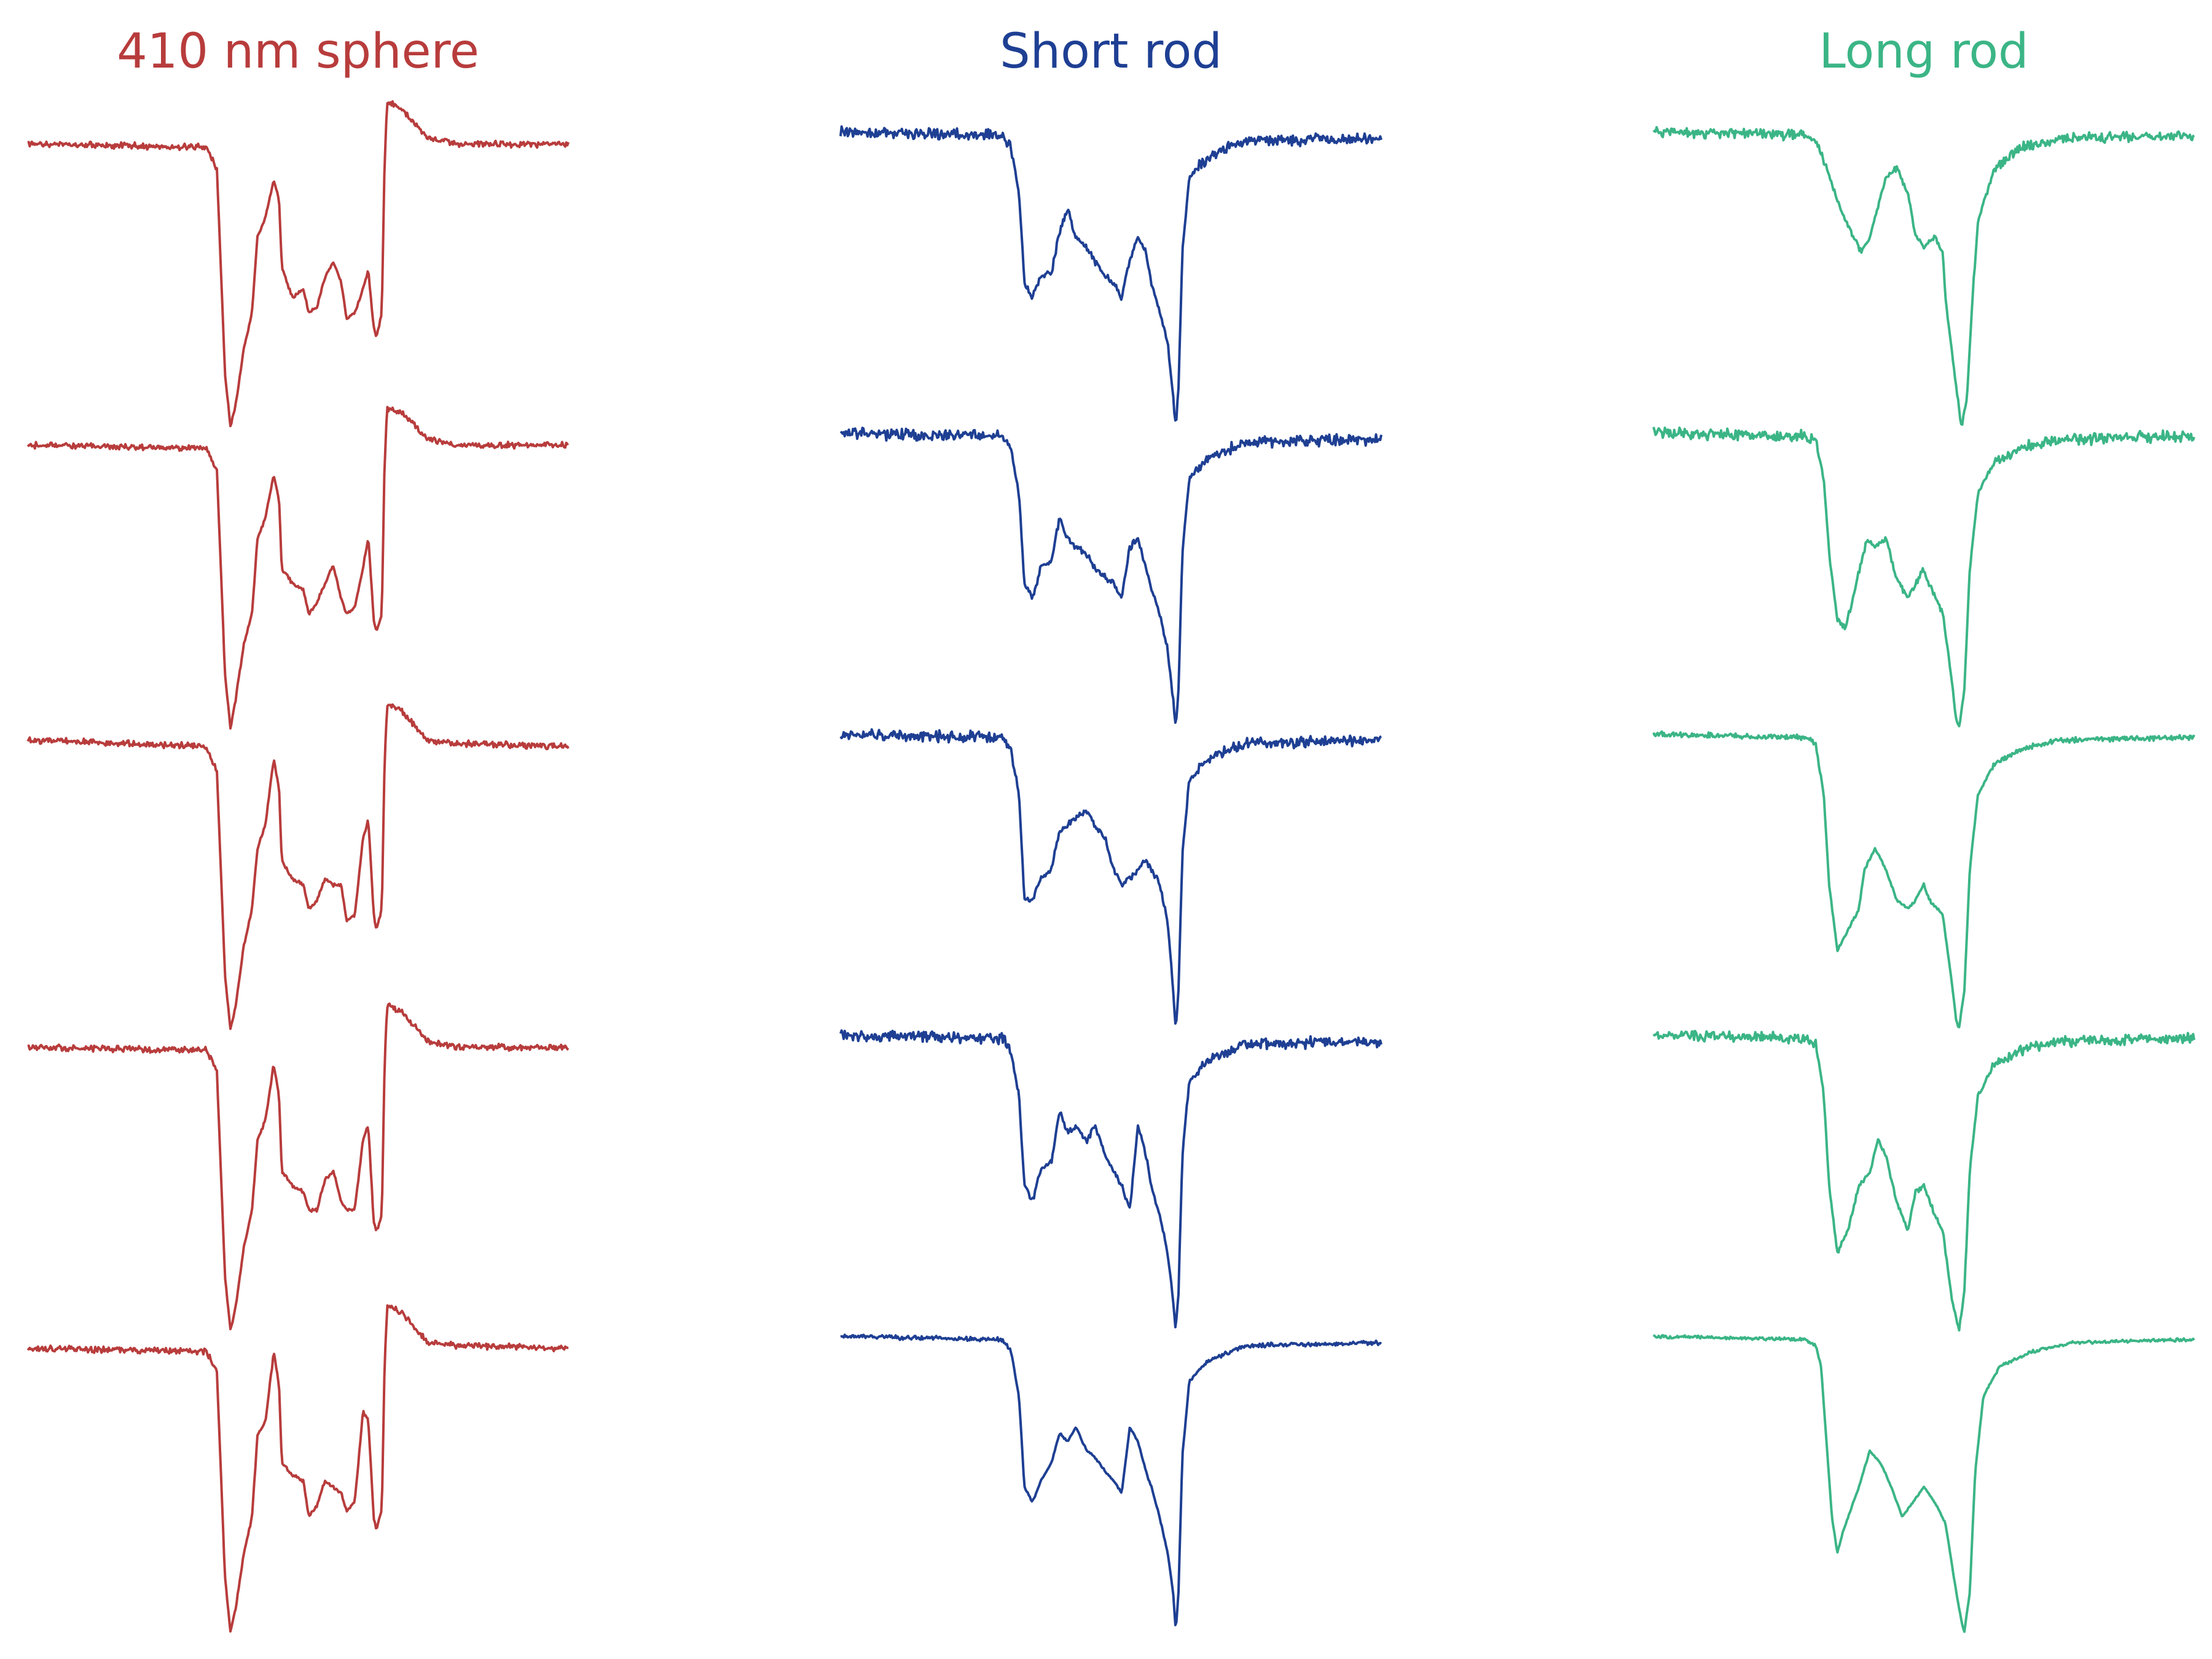 The width and height of the screenshot is (2212, 1659). I want to click on panel-title-410nm-sphere: 410 nm sphere, so click(298, 51).